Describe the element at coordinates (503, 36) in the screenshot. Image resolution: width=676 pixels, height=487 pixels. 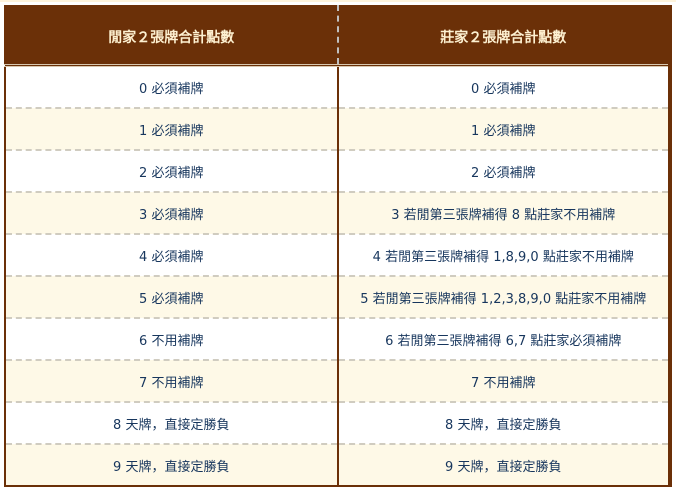
I see `header-banker: 莊家２張牌合計點數` at that location.